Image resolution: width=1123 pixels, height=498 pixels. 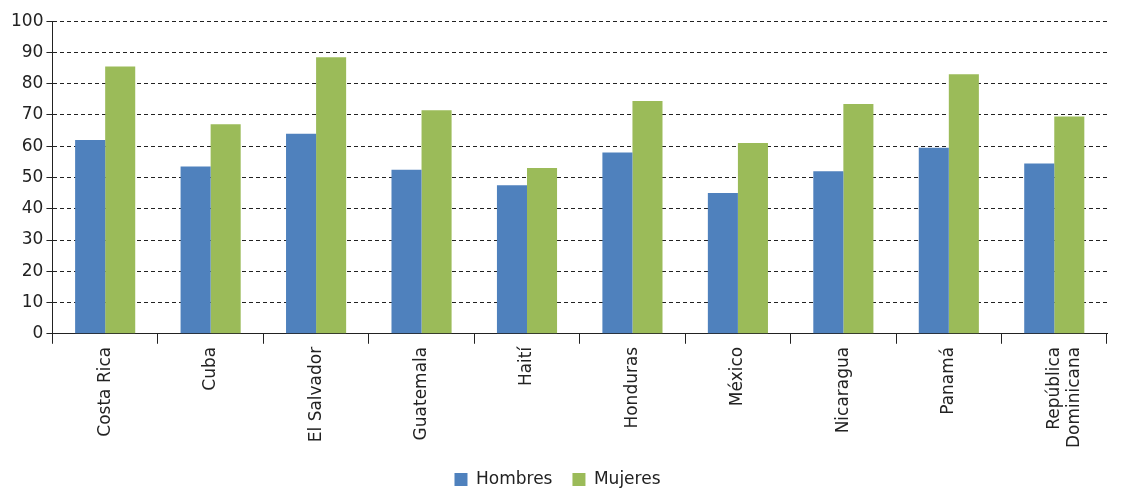 What do you see at coordinates (27, 19) in the screenshot?
I see `y-tick-label: 100` at bounding box center [27, 19].